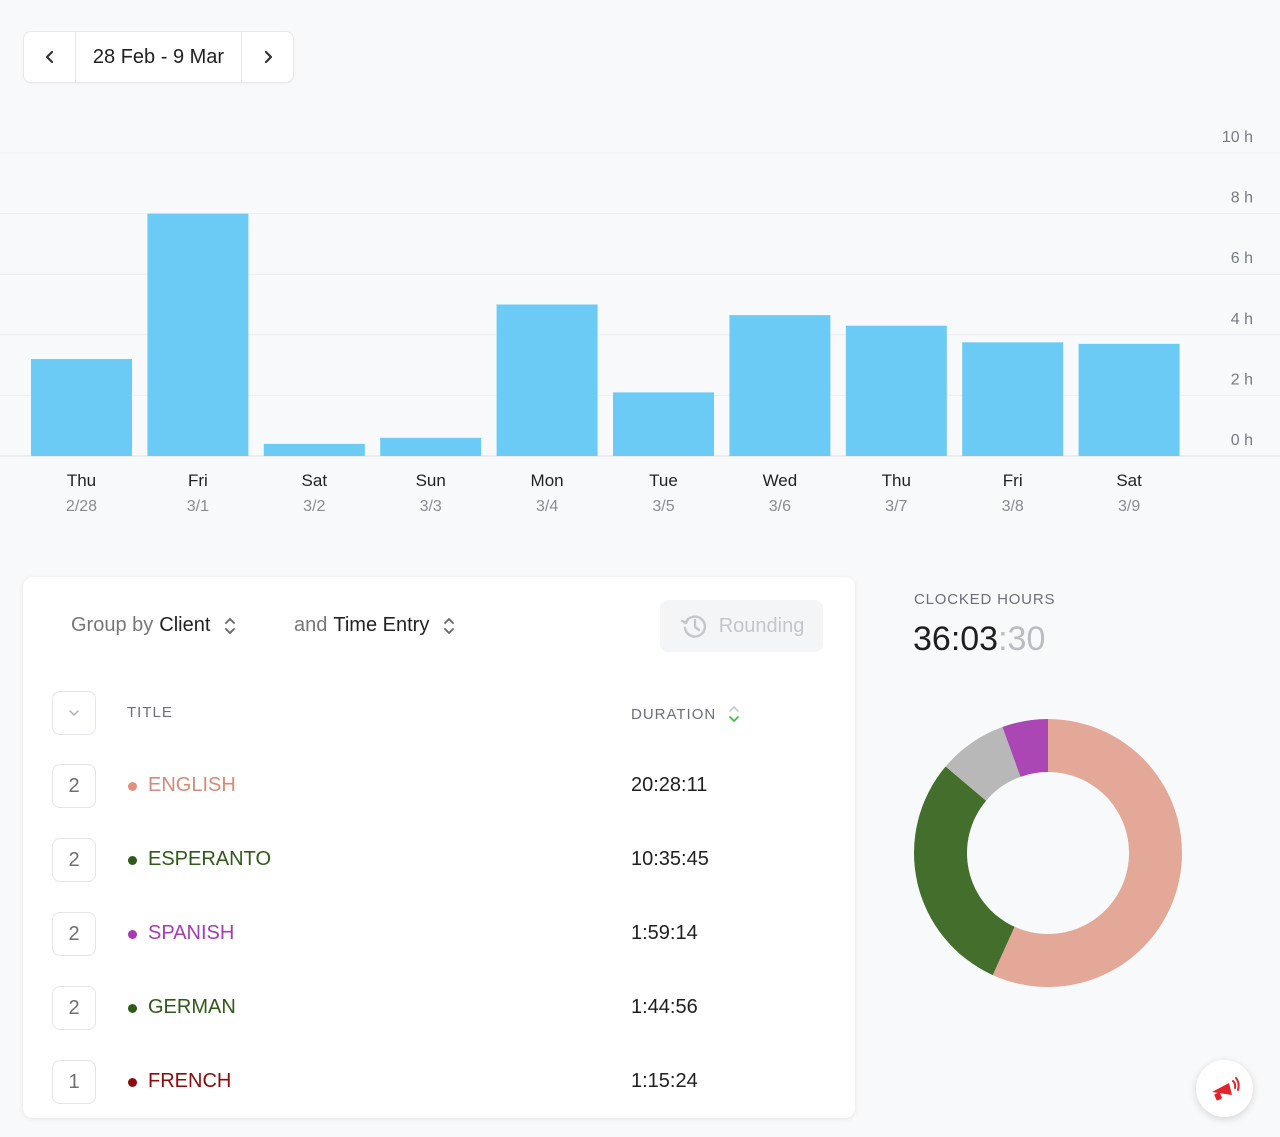  What do you see at coordinates (192, 785) in the screenshot?
I see `client-name: ENGLISH` at bounding box center [192, 785].